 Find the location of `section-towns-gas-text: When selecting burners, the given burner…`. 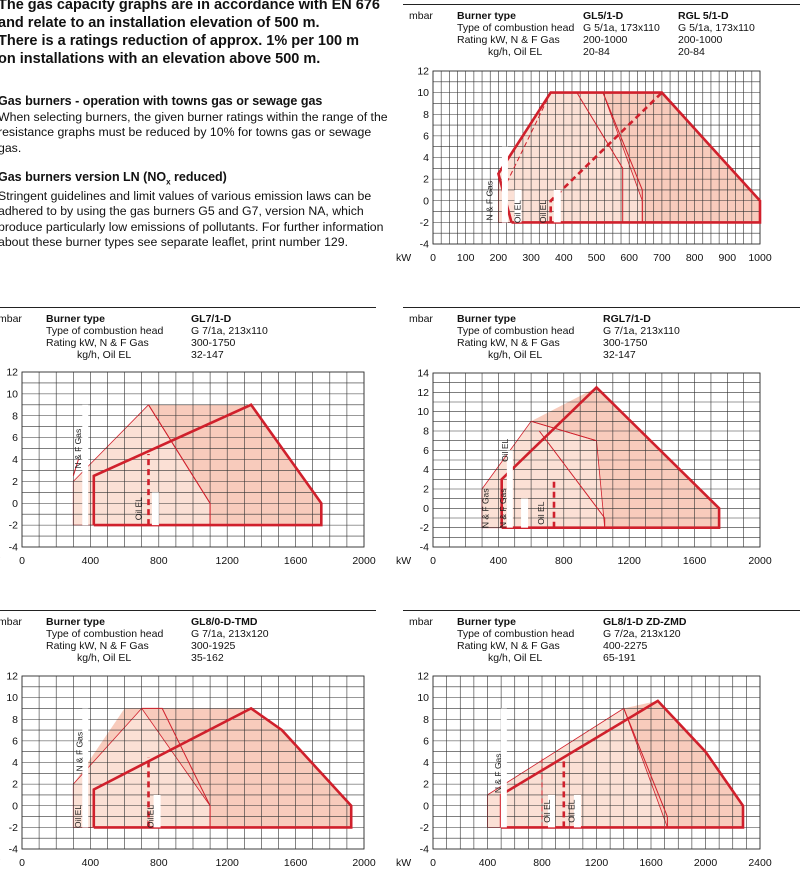

section-towns-gas-text: When selecting burners, the given burner… is located at coordinates (195, 133).